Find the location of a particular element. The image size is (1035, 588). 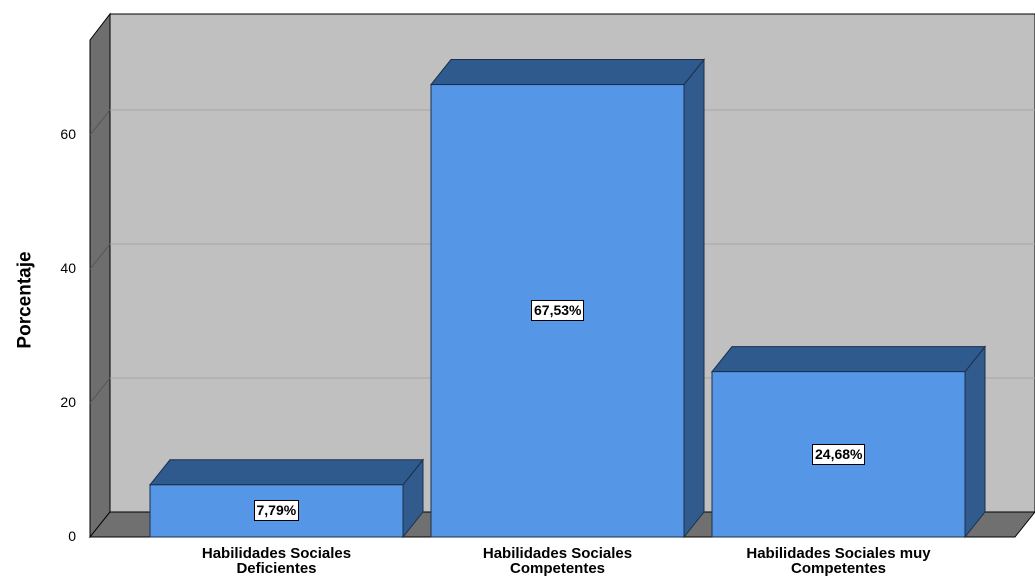

y-axis-label: Porcentaje is located at coordinates (25, 300).